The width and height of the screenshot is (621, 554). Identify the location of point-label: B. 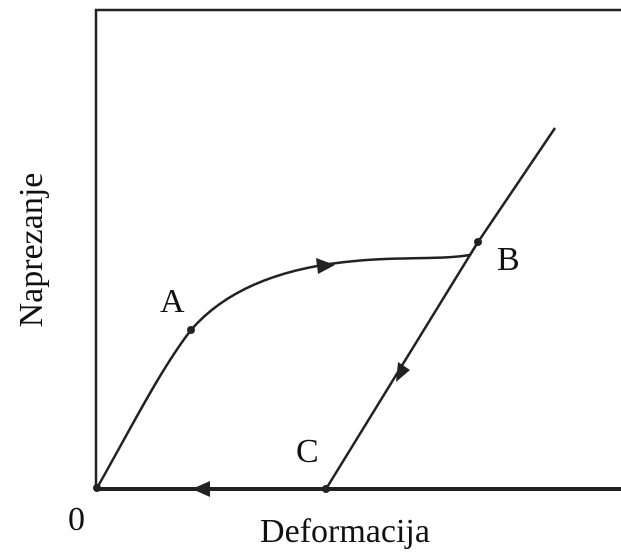
(508, 259).